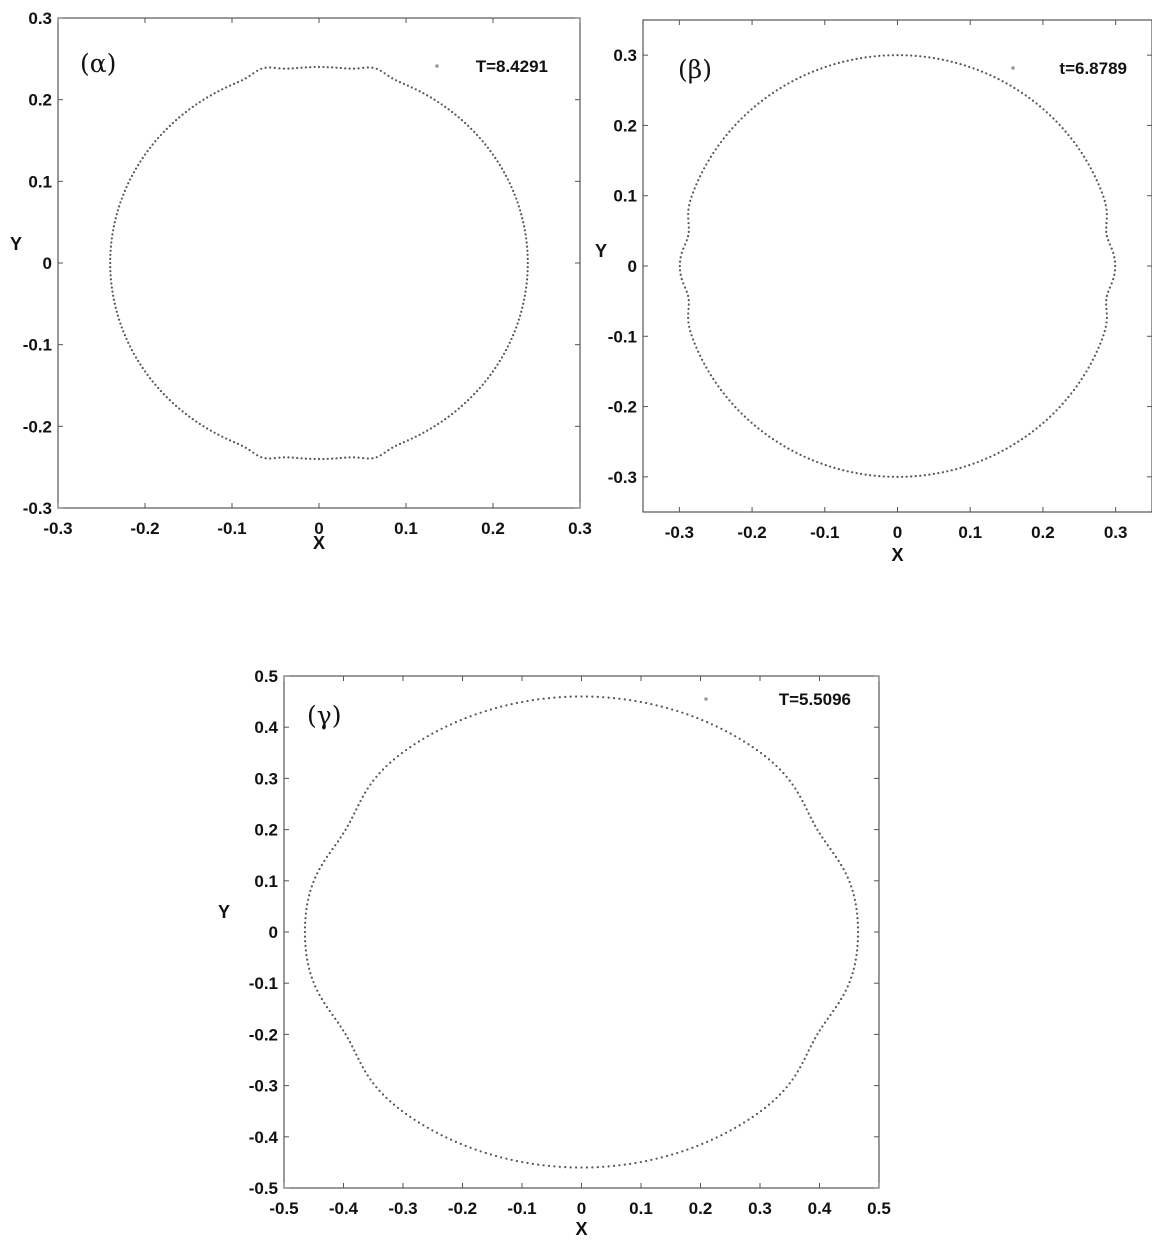 Image resolution: width=1152 pixels, height=1245 pixels. What do you see at coordinates (521, 1208) in the screenshot?
I see `x-tick-label: -0.1` at bounding box center [521, 1208].